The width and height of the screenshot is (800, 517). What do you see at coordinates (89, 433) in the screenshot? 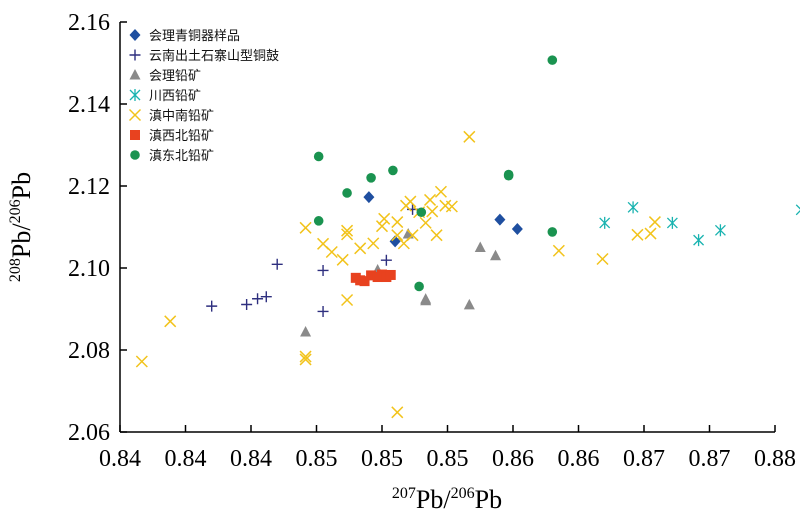
I see `y-tick-label: 2.06` at bounding box center [89, 433].